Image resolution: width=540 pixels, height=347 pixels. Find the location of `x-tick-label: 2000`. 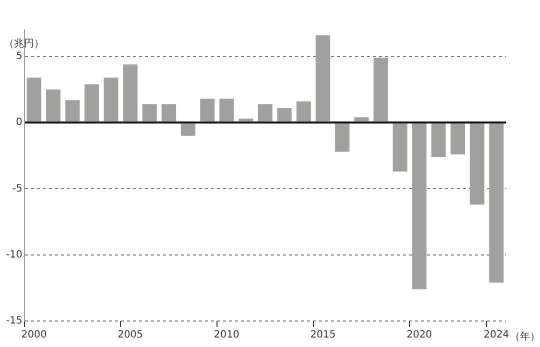

x-tick-label: 2000 is located at coordinates (34, 335).